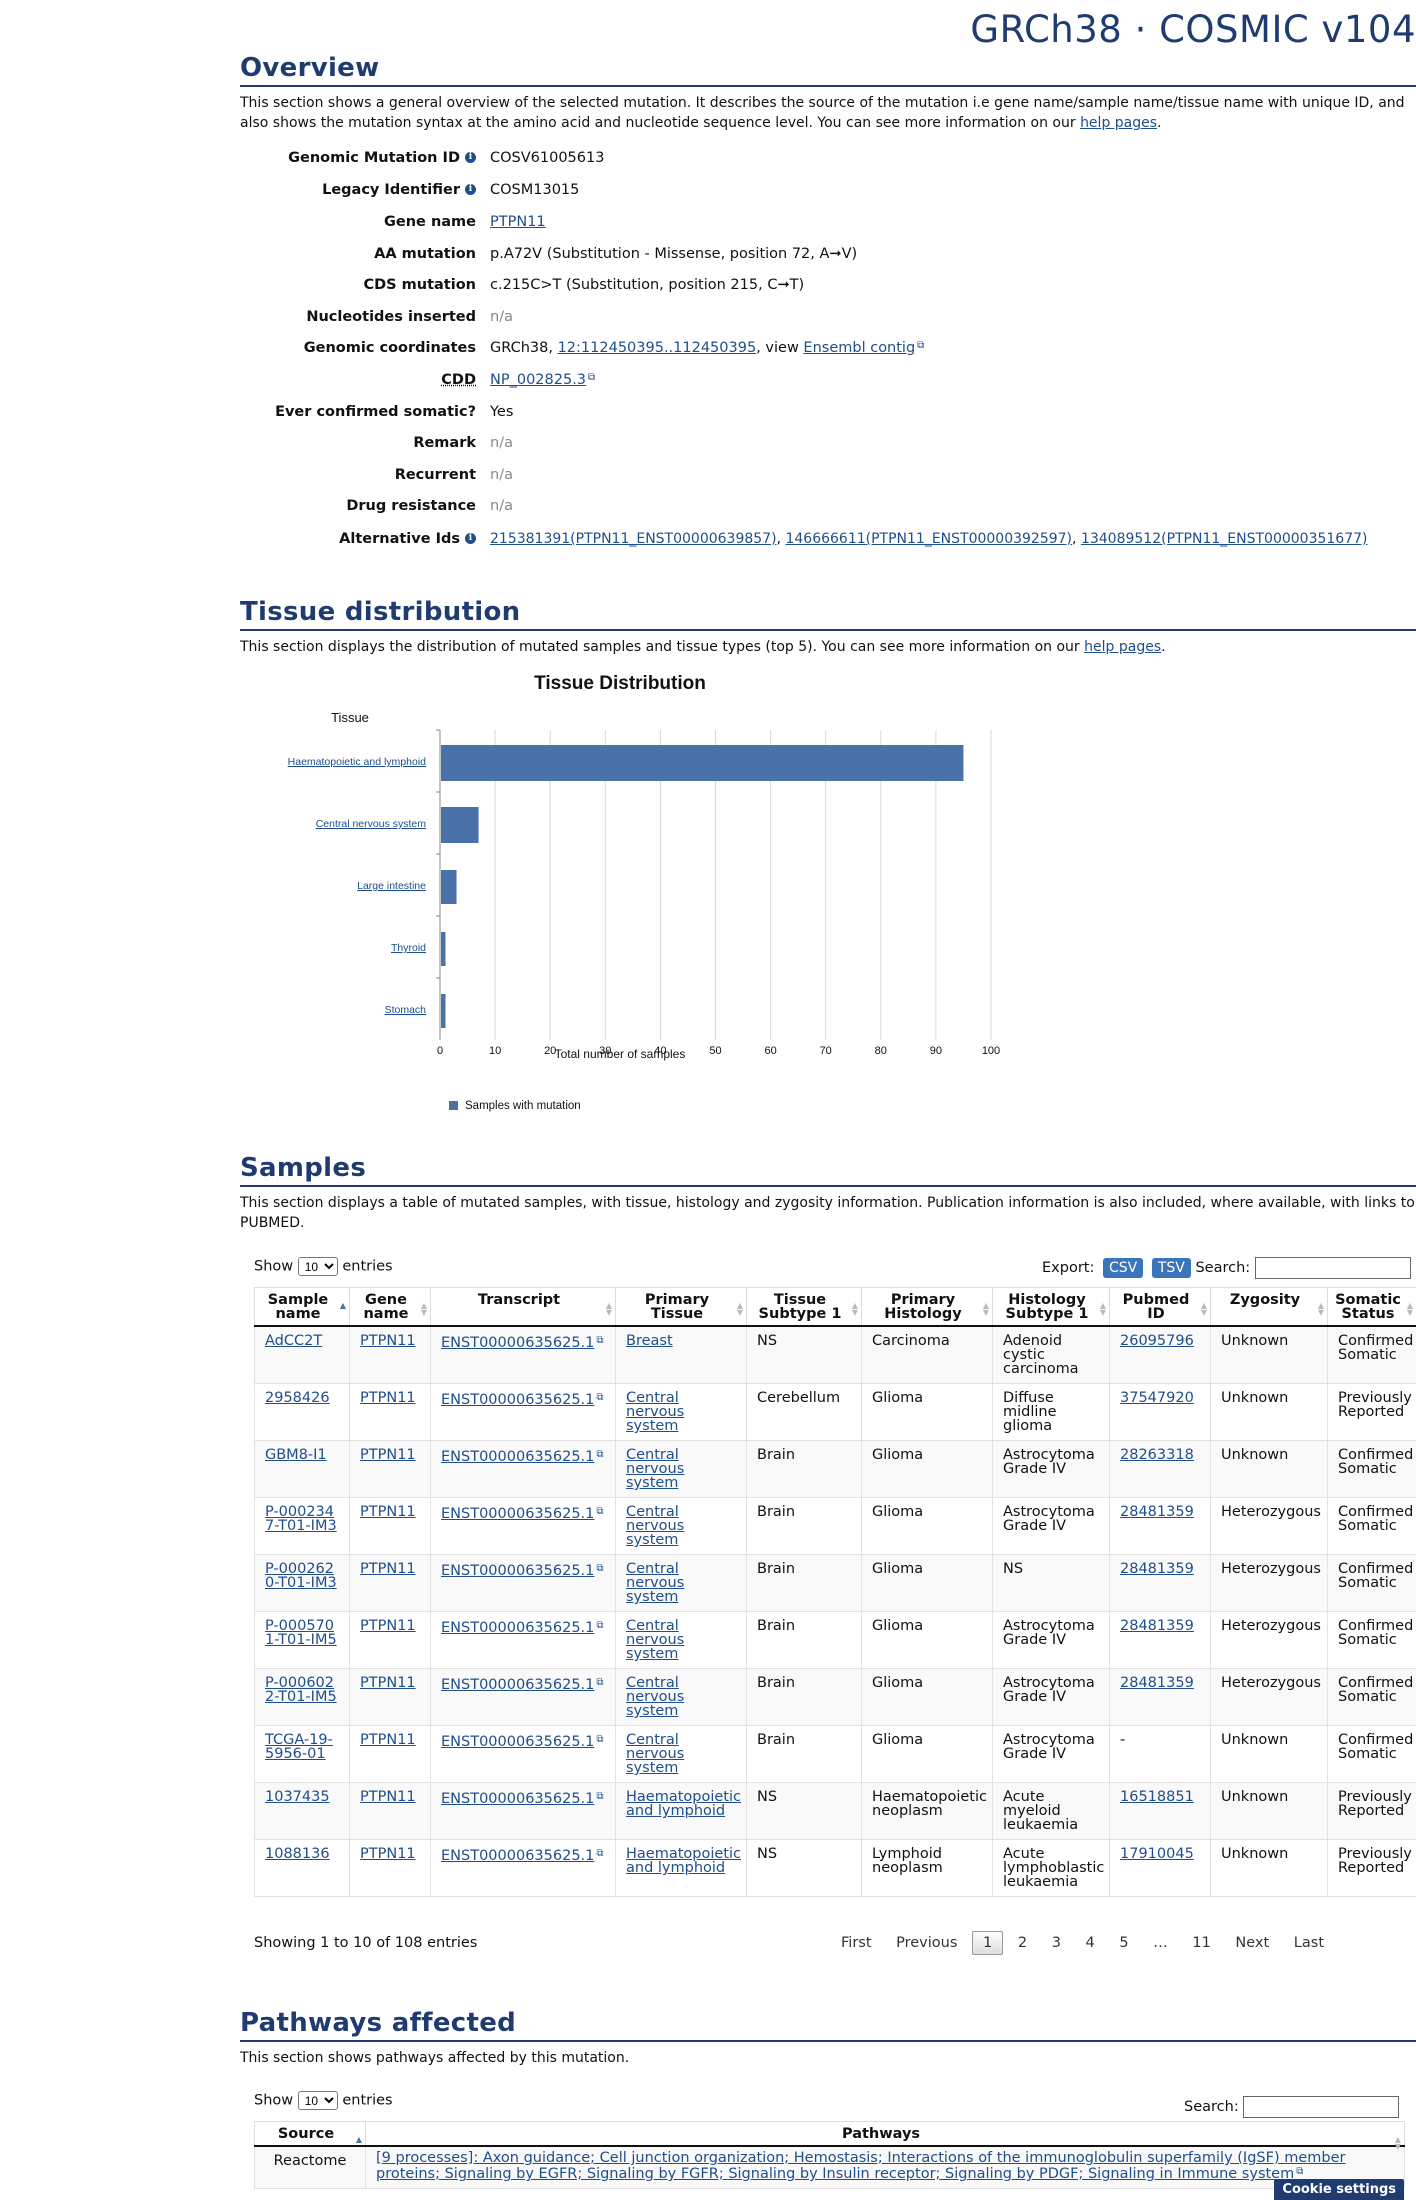  What do you see at coordinates (1056, 1943) in the screenshot?
I see `pager-page-3: 3` at bounding box center [1056, 1943].